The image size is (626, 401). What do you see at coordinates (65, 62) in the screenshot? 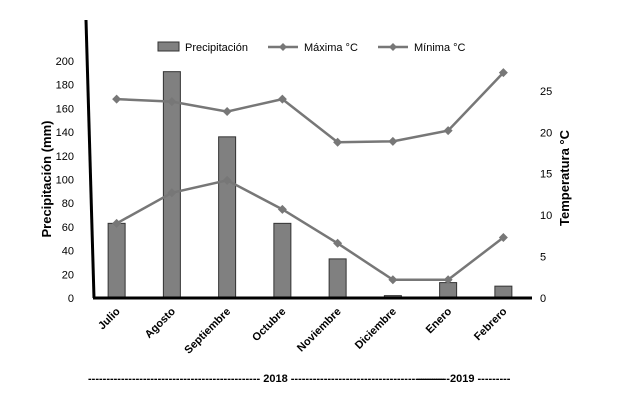
I see `y-tick-label: 200` at bounding box center [65, 62].